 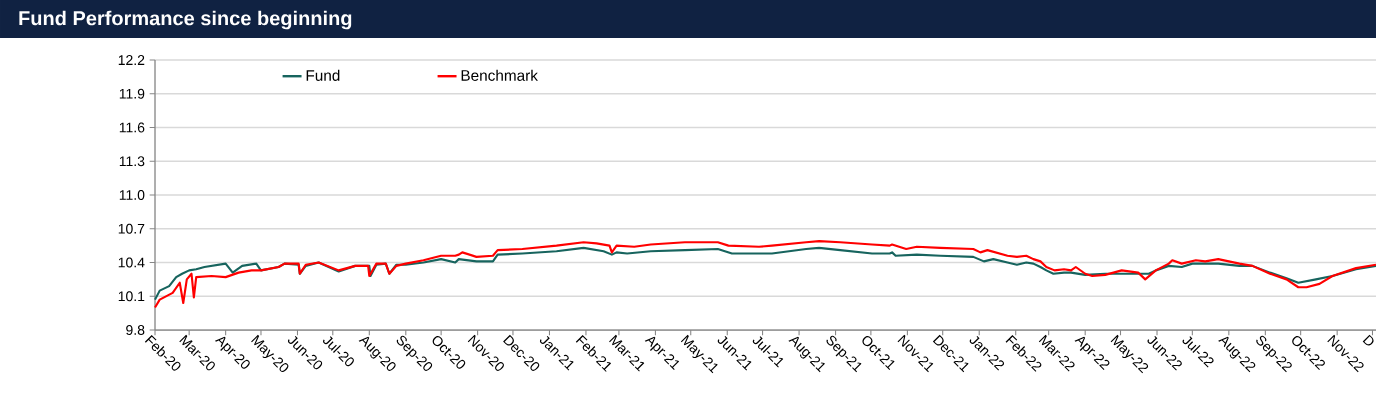 I want to click on y-tick-label: 9.8, so click(x=135, y=330).